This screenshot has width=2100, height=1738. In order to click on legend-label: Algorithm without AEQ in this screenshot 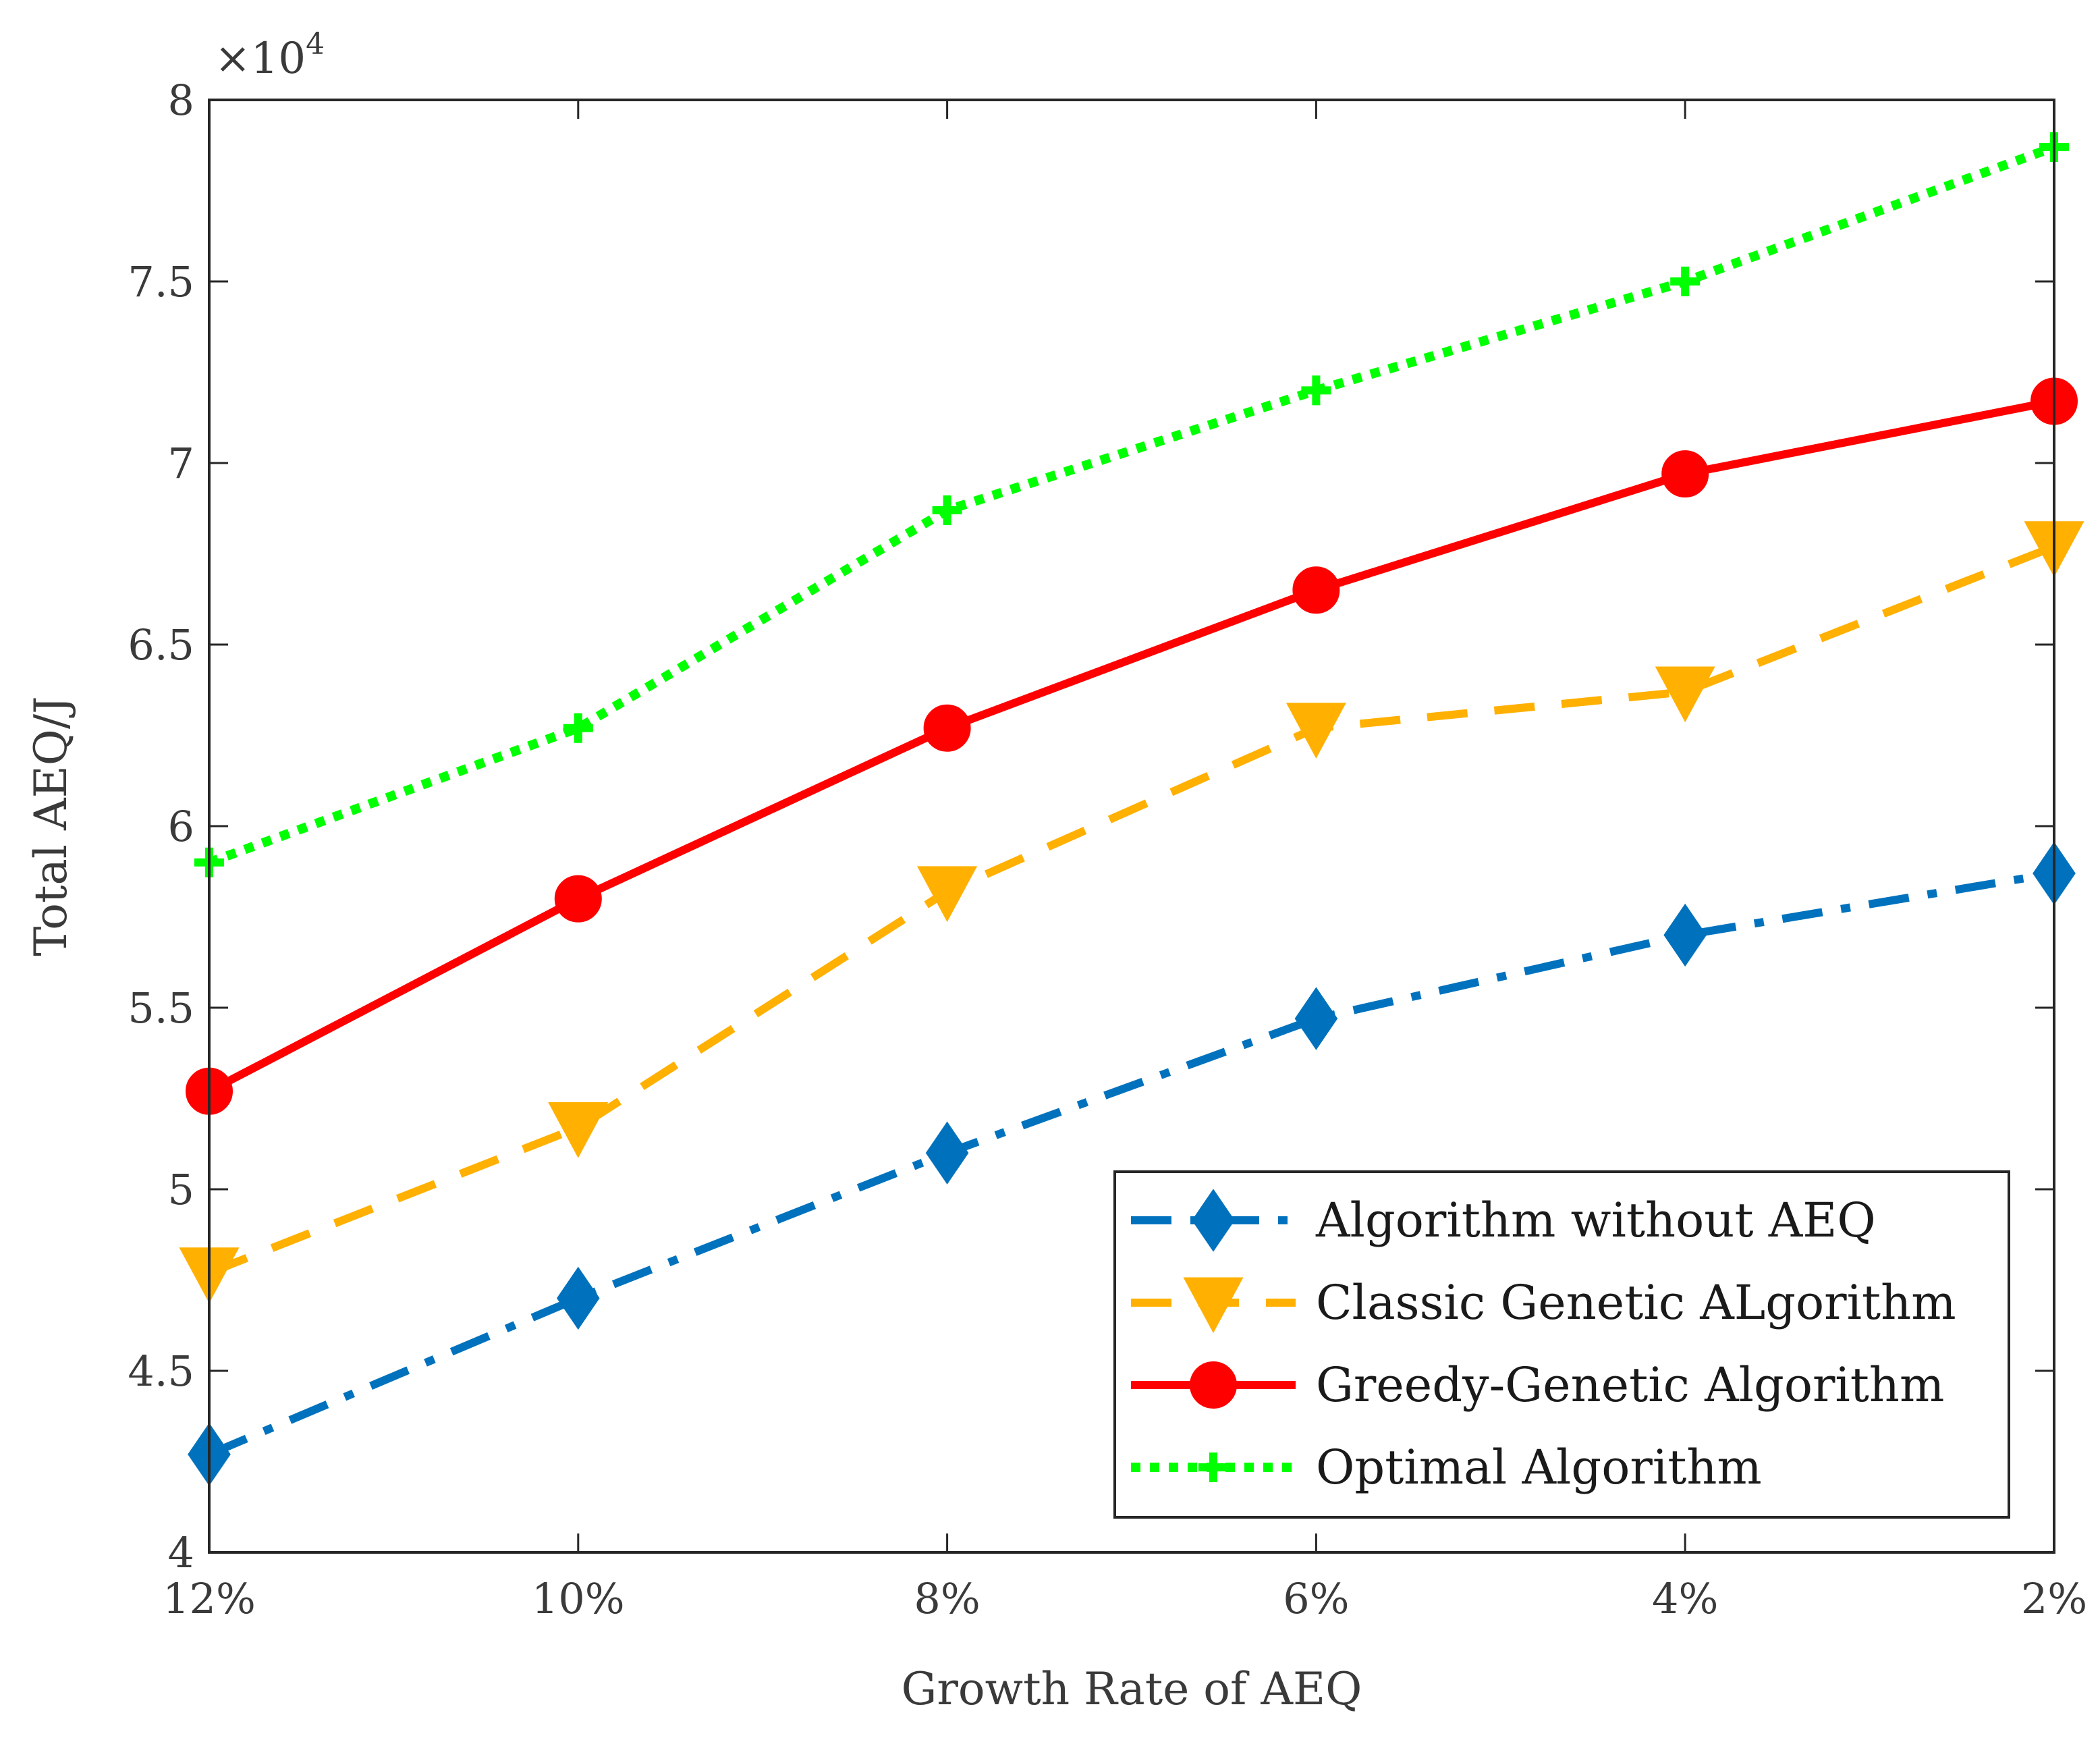, I will do `click(1595, 1220)`.